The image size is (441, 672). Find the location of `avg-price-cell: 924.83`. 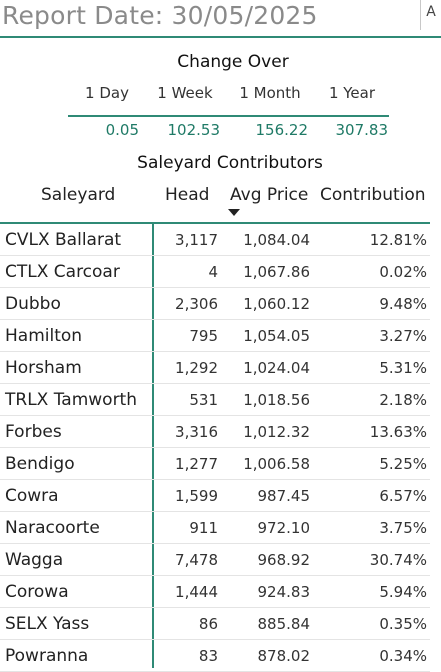

avg-price-cell: 924.83 is located at coordinates (284, 592).